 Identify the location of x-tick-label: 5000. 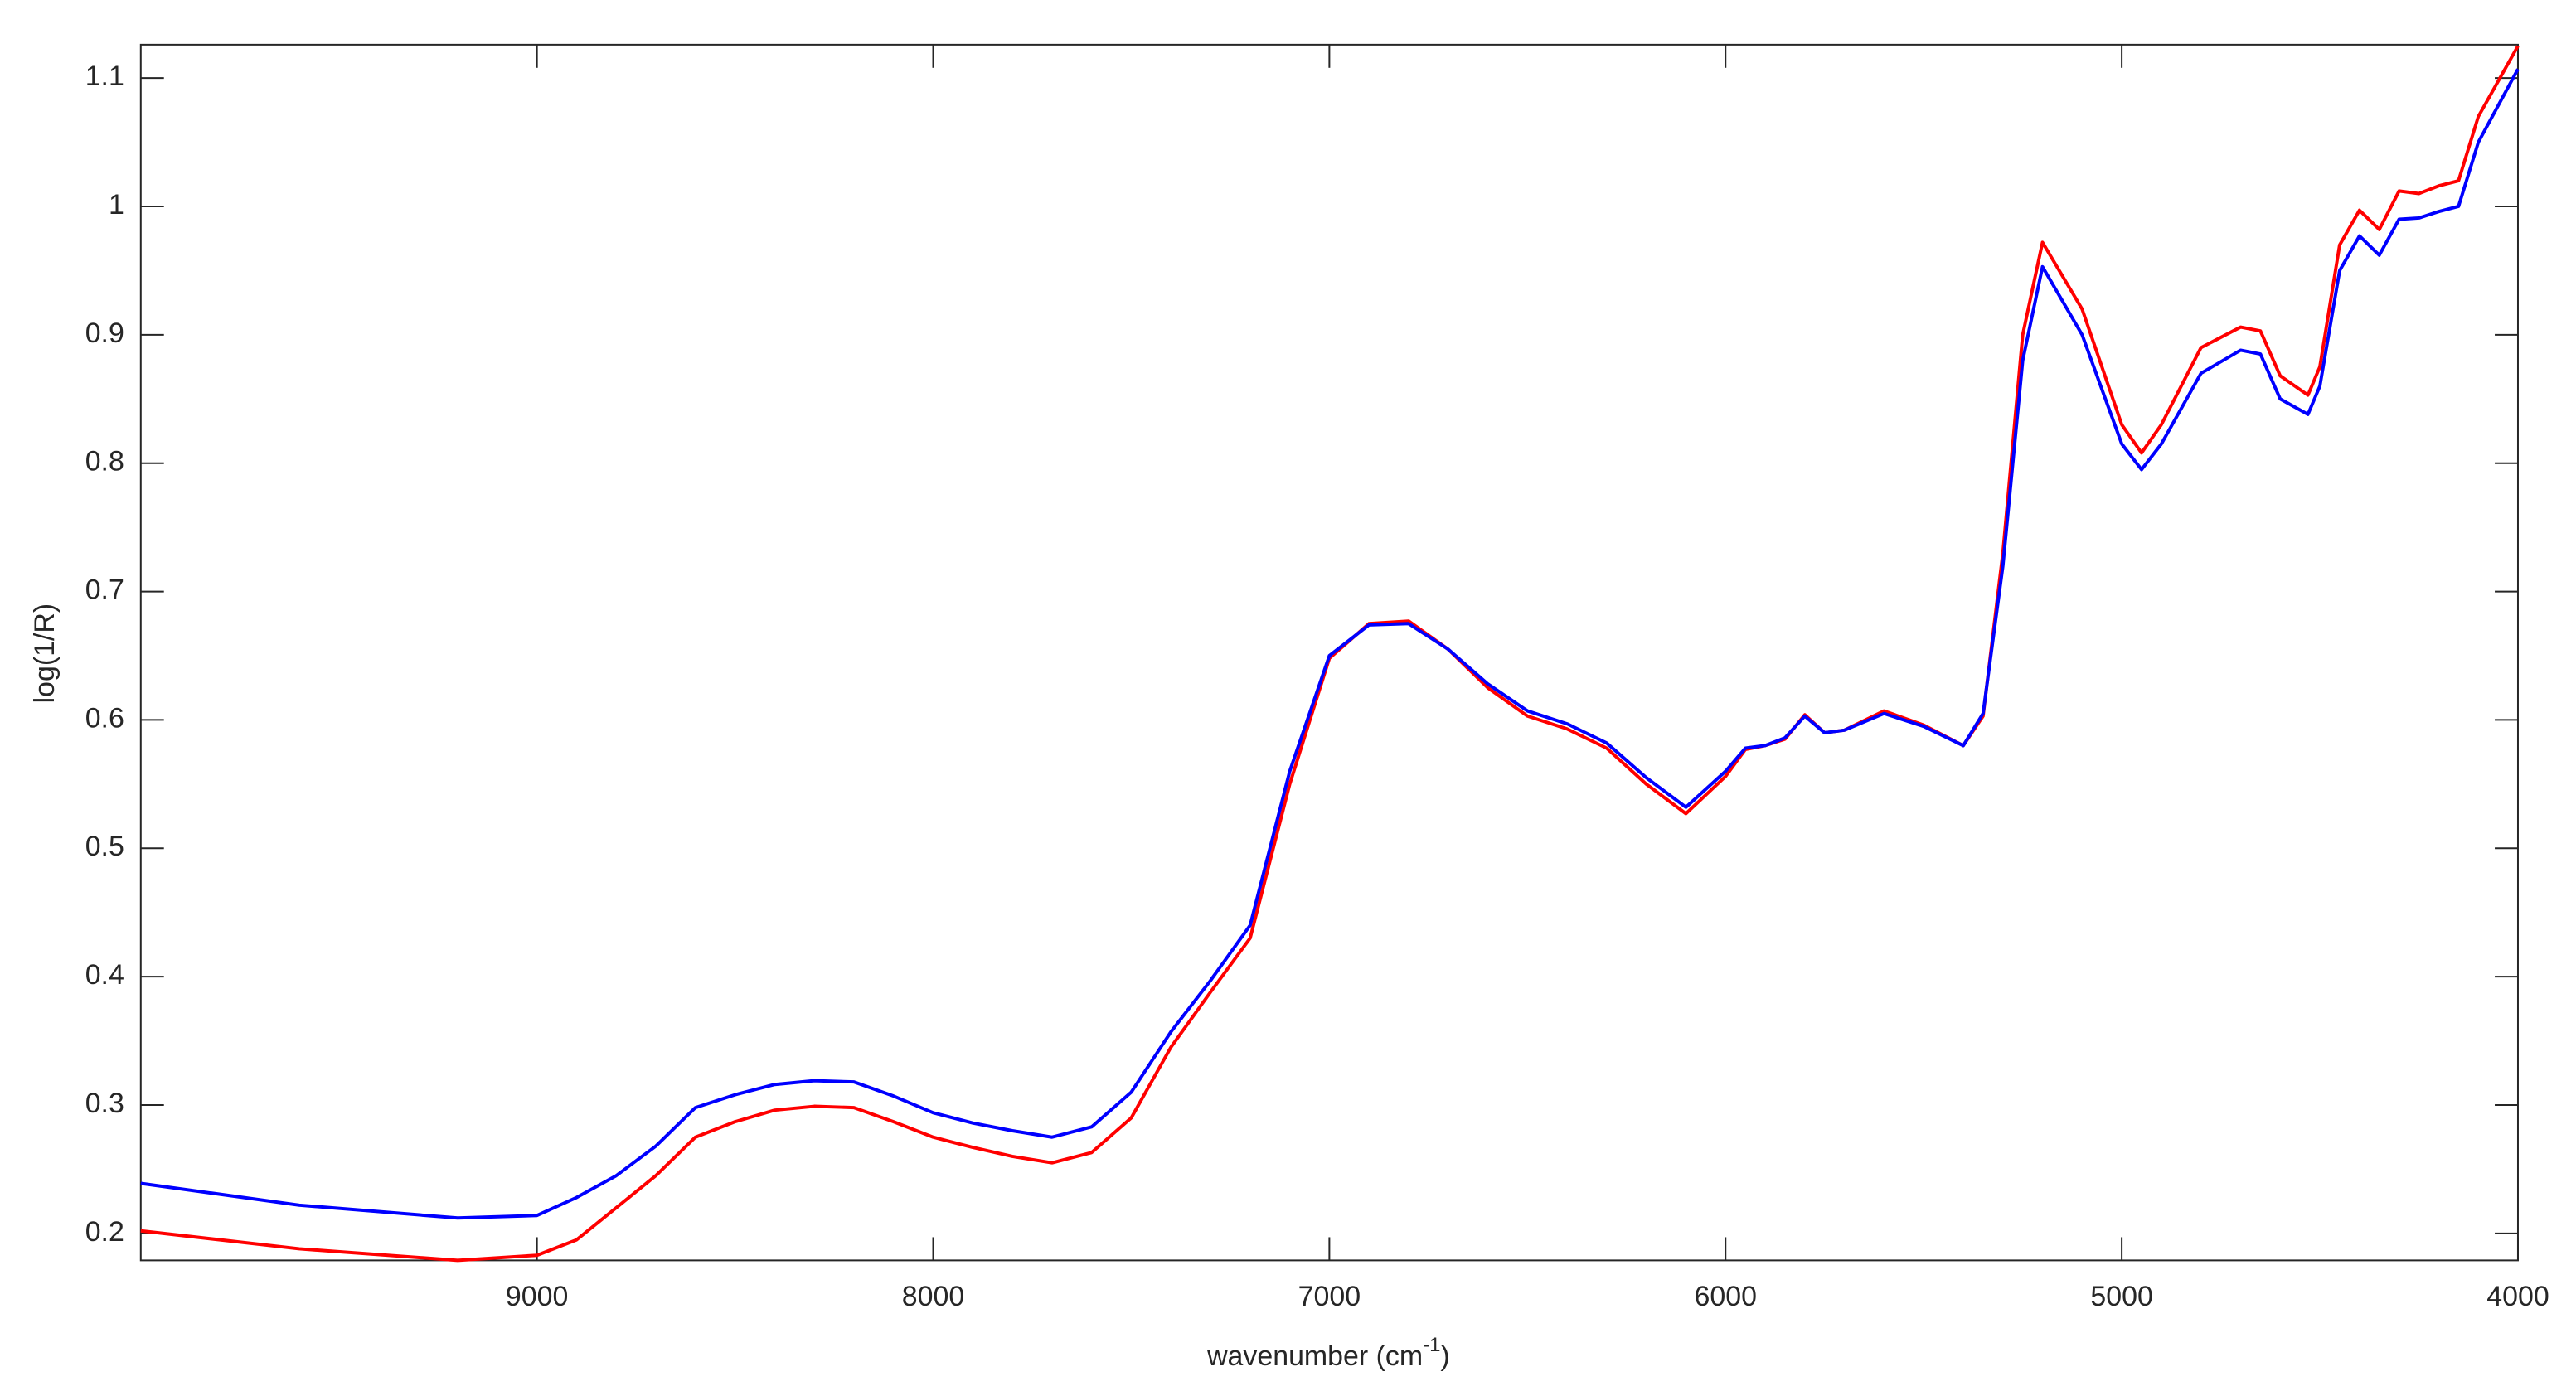
(2121, 1296).